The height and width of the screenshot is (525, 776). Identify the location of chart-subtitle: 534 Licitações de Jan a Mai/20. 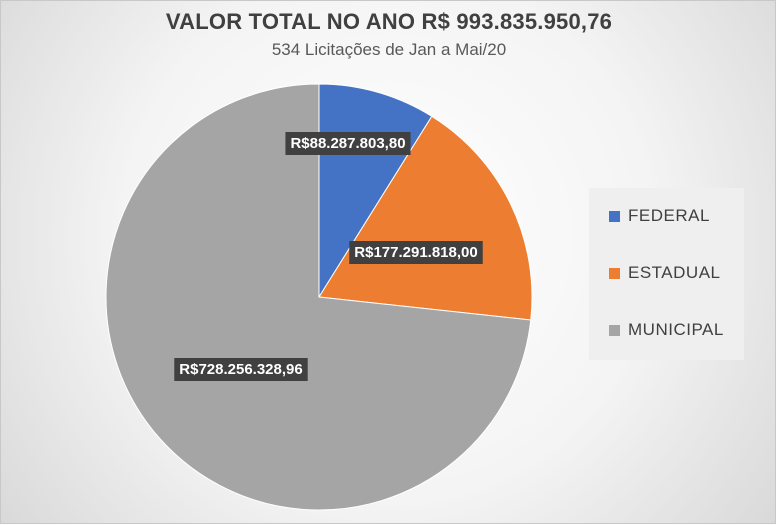
(389, 49).